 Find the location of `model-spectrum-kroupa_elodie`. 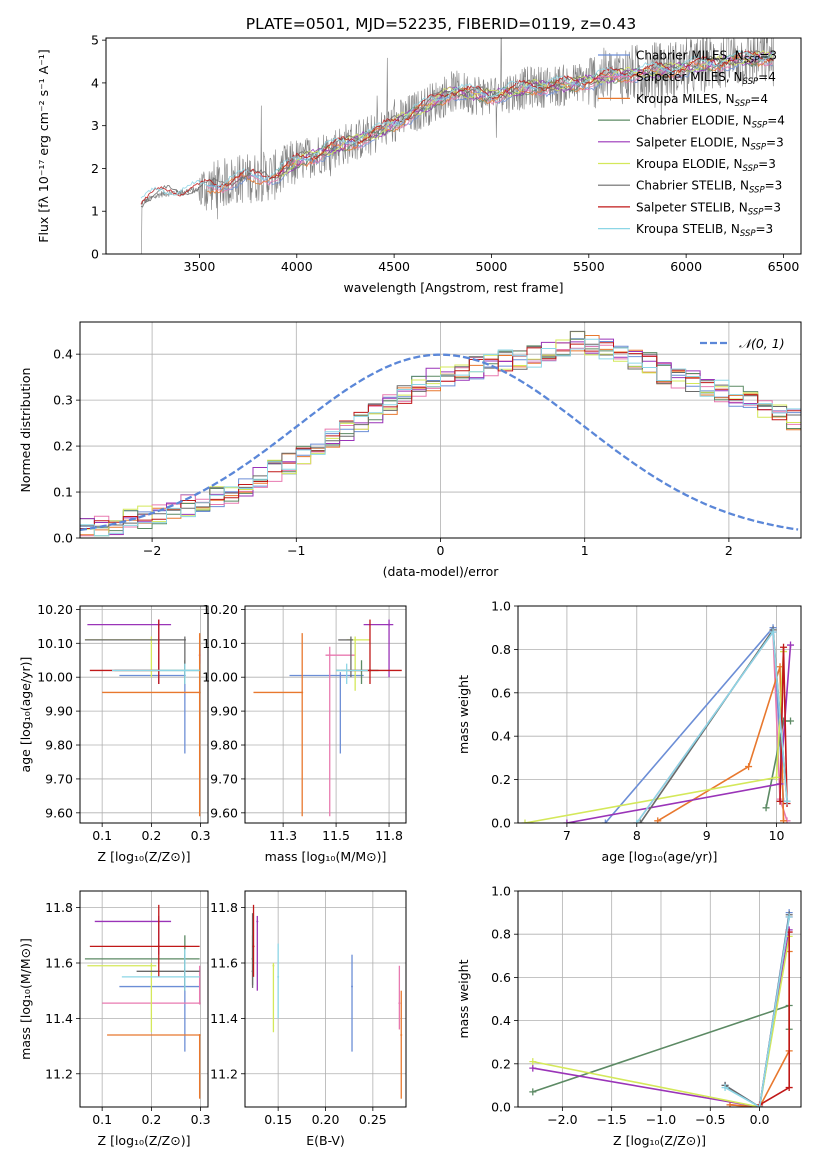

model-spectrum-kroupa_elodie is located at coordinates (524, 114).